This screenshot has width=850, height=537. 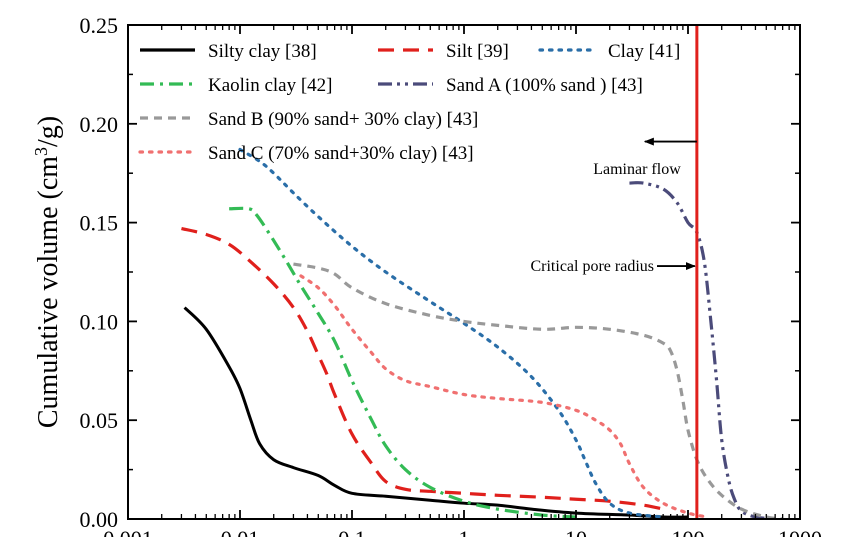 I want to click on legend-label-7: Sand C (70% sand+30% clay) [43], so click(x=341, y=153).